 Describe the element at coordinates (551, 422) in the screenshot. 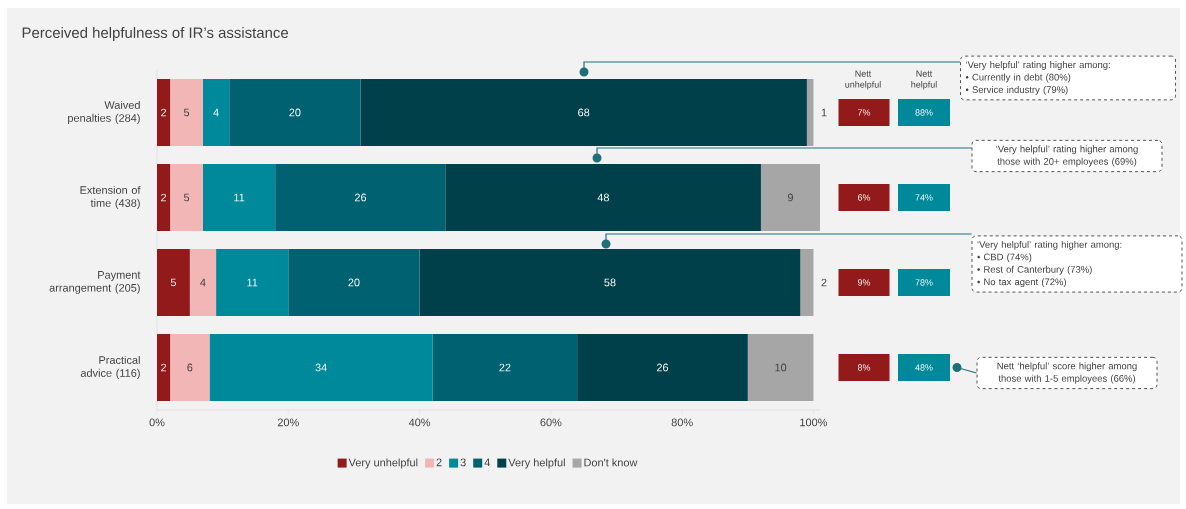

I see `x-tick-label: 60%` at that location.